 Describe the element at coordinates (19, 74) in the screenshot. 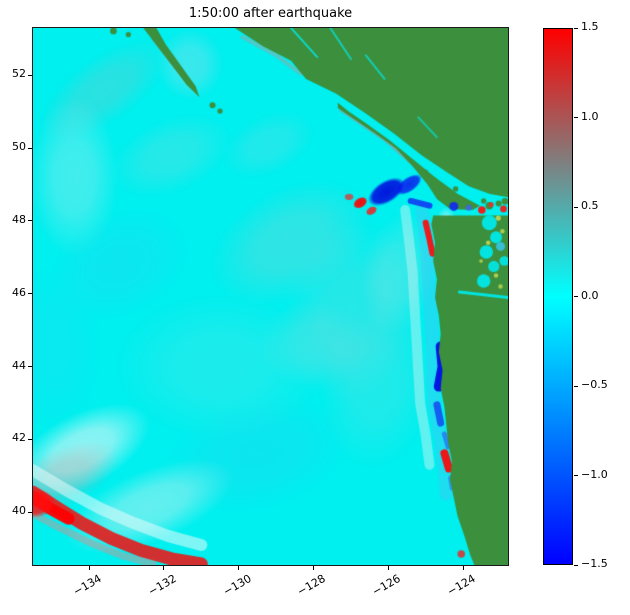

I see `y-tick-label: 52` at that location.